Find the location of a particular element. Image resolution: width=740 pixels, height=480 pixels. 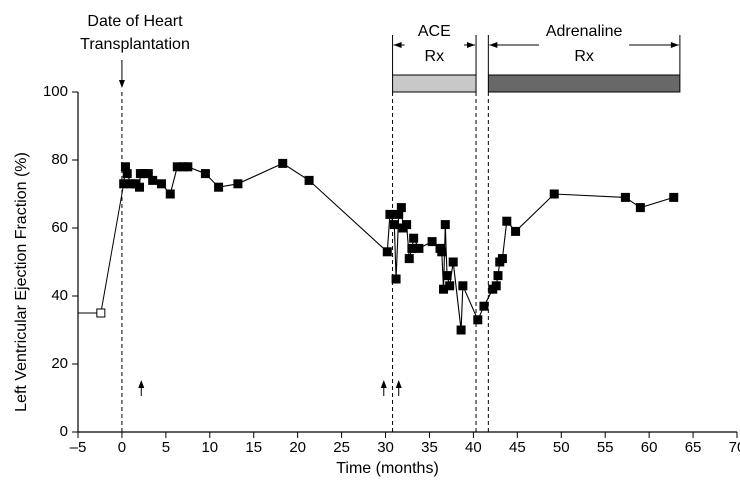

y-tick-label: 40 is located at coordinates (59, 295).